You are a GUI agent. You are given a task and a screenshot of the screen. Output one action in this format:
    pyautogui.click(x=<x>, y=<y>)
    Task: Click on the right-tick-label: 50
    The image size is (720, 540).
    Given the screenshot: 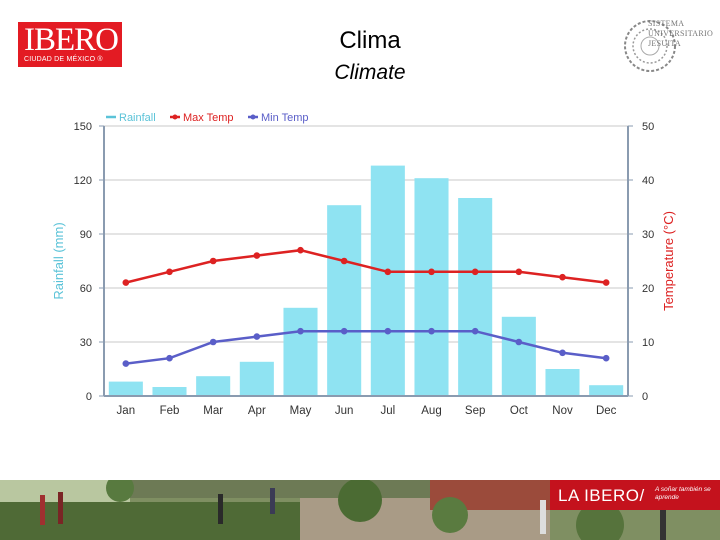 What is the action you would take?
    pyautogui.click(x=648, y=127)
    